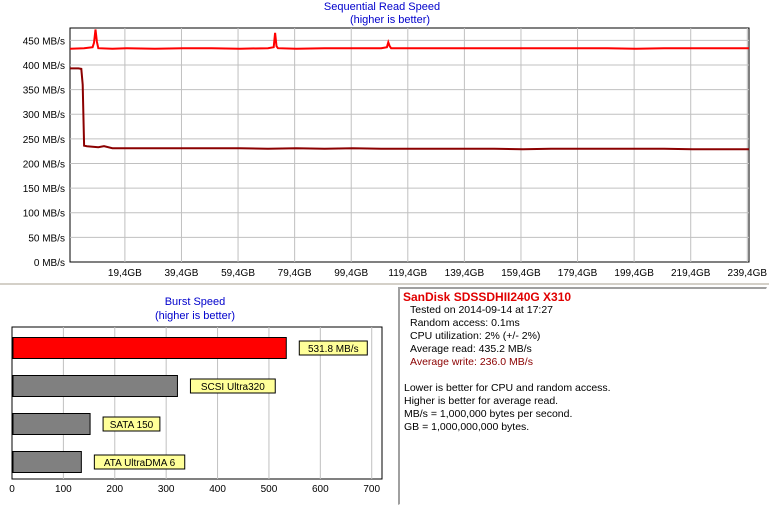  What do you see at coordinates (166, 489) in the screenshot?
I see `burst-x-tick-label: 300` at bounding box center [166, 489].